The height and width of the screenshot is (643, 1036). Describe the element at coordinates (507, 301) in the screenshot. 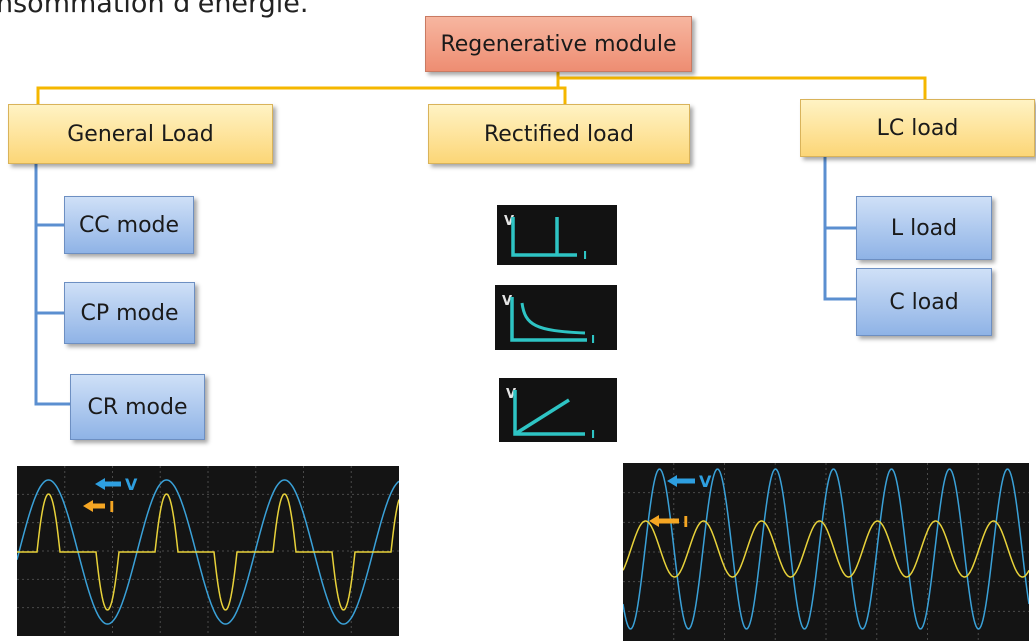

I see `cp-curve-v-label: V` at that location.